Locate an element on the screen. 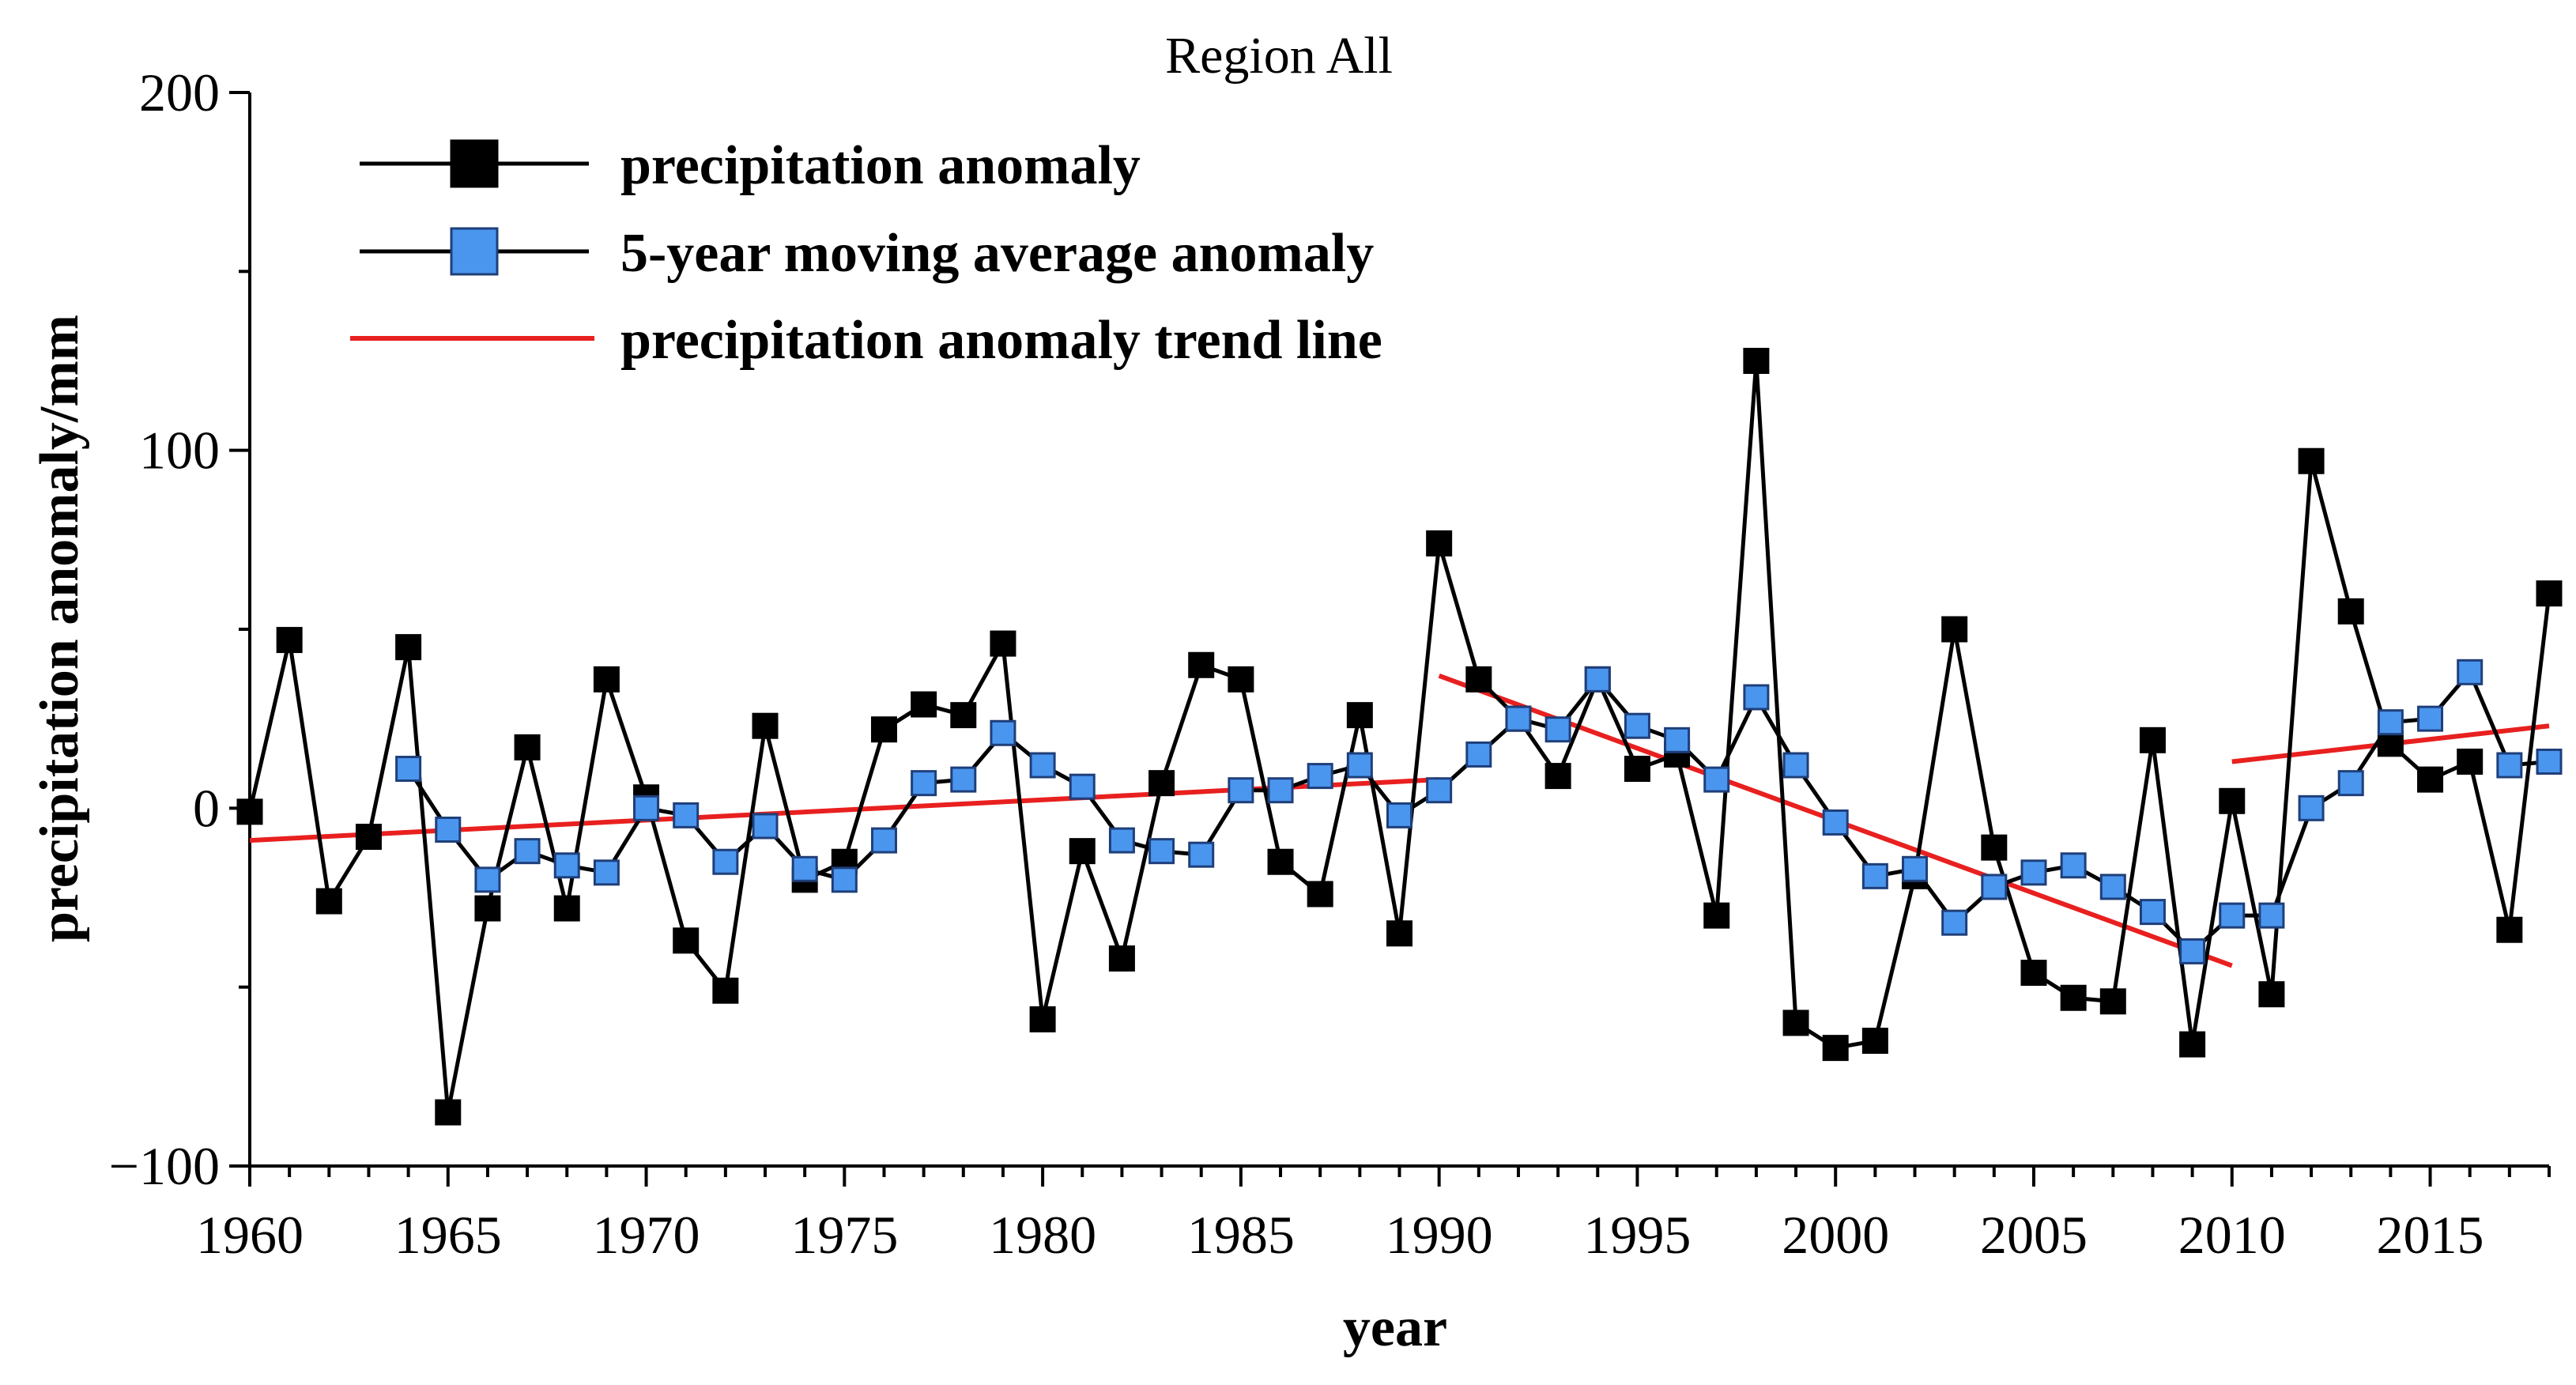 This screenshot has width=2576, height=1385. legend-label-trend: precipitation anomaly trend line is located at coordinates (1001, 340).